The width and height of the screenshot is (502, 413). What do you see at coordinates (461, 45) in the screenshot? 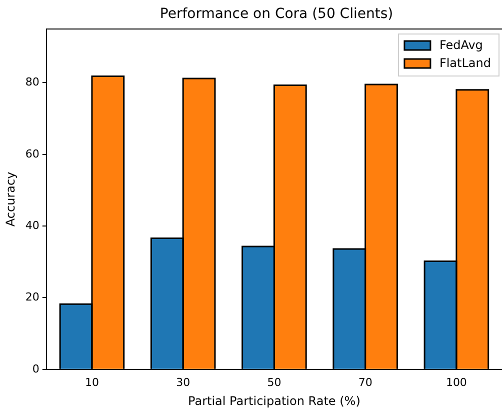
I see `legend-label: FedAvg` at bounding box center [461, 45].